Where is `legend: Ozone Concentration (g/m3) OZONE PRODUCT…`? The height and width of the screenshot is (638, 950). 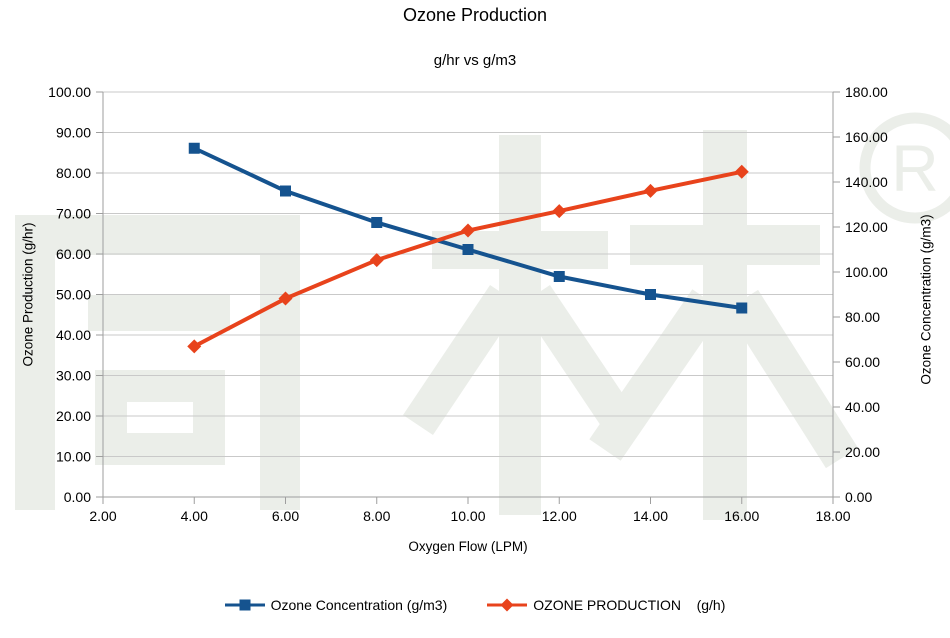
legend: Ozone Concentration (g/m3) OZONE PRODUCT… is located at coordinates (475, 605).